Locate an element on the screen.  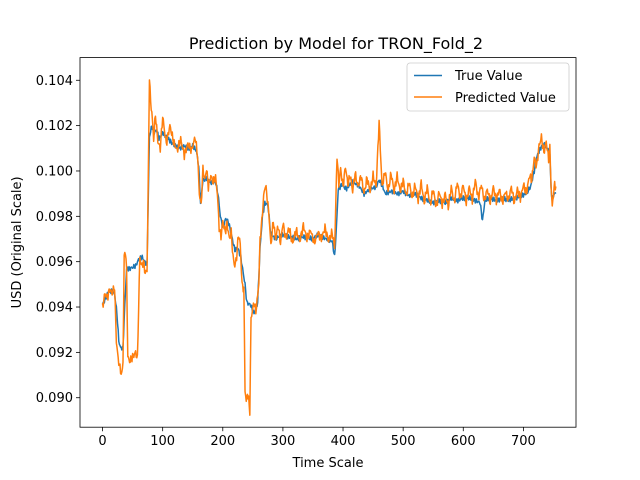
y-tick-label: 0.100 is located at coordinates (54, 171).